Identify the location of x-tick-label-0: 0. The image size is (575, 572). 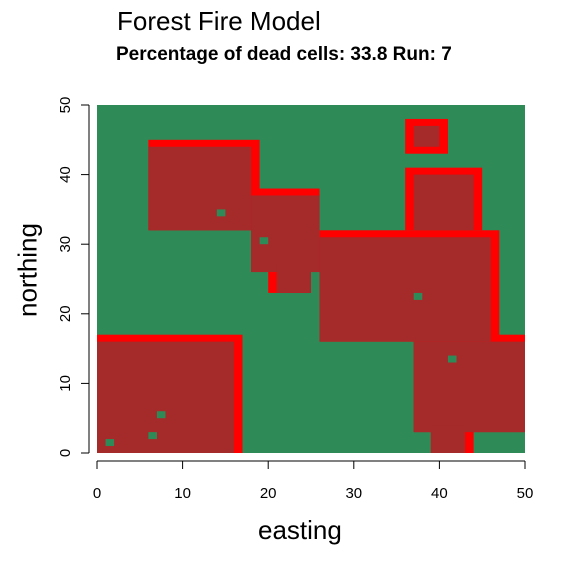
(97, 493).